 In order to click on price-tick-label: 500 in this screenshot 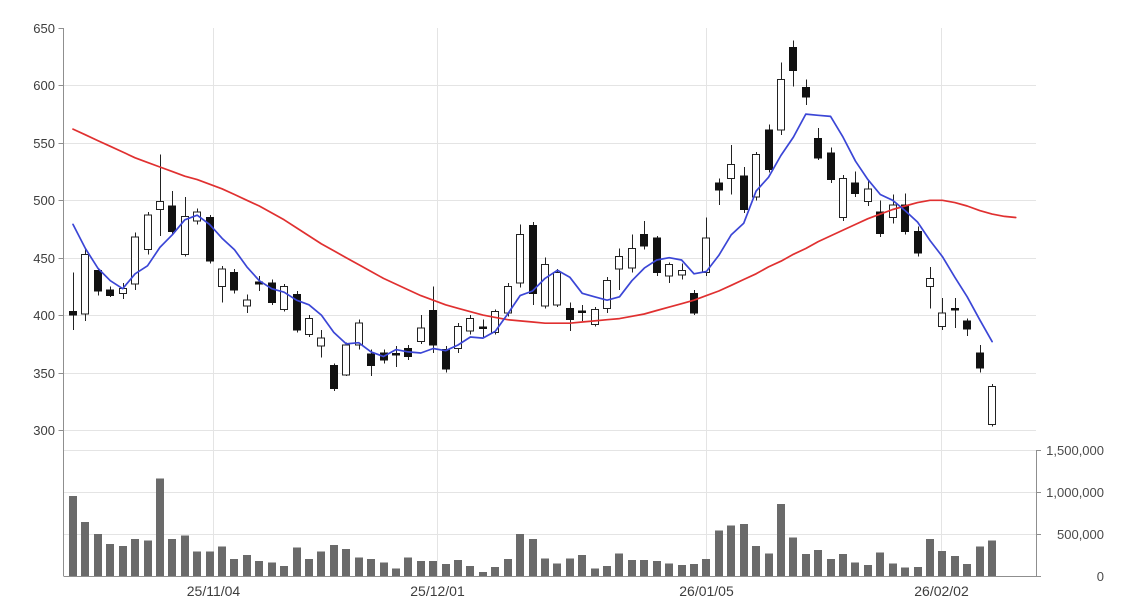, I will do `click(44, 200)`.